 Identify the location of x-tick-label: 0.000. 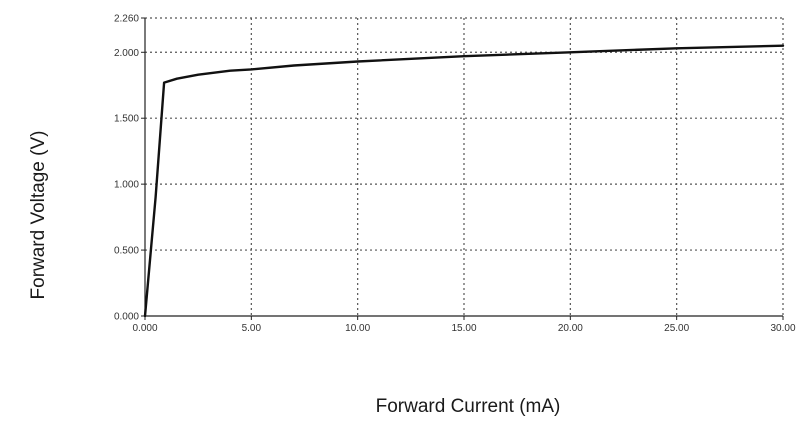
(144, 328).